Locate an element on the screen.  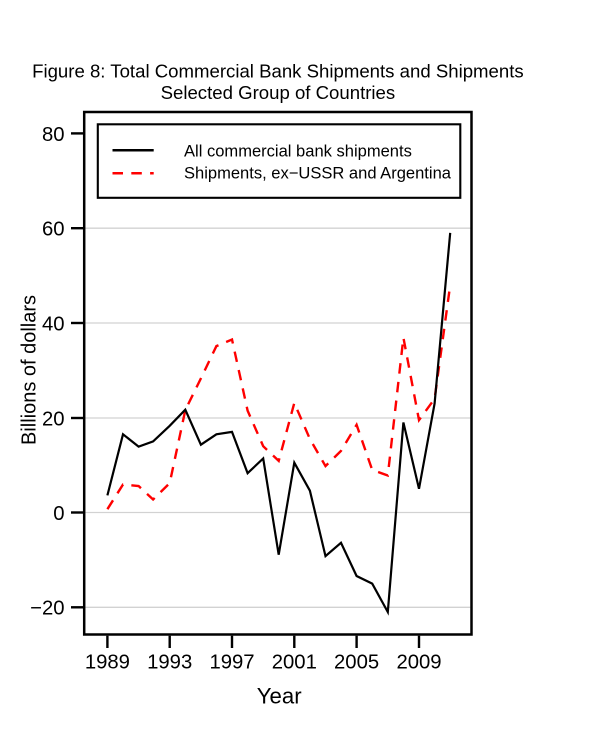
svg-text: 80 is located at coordinates (53, 135).